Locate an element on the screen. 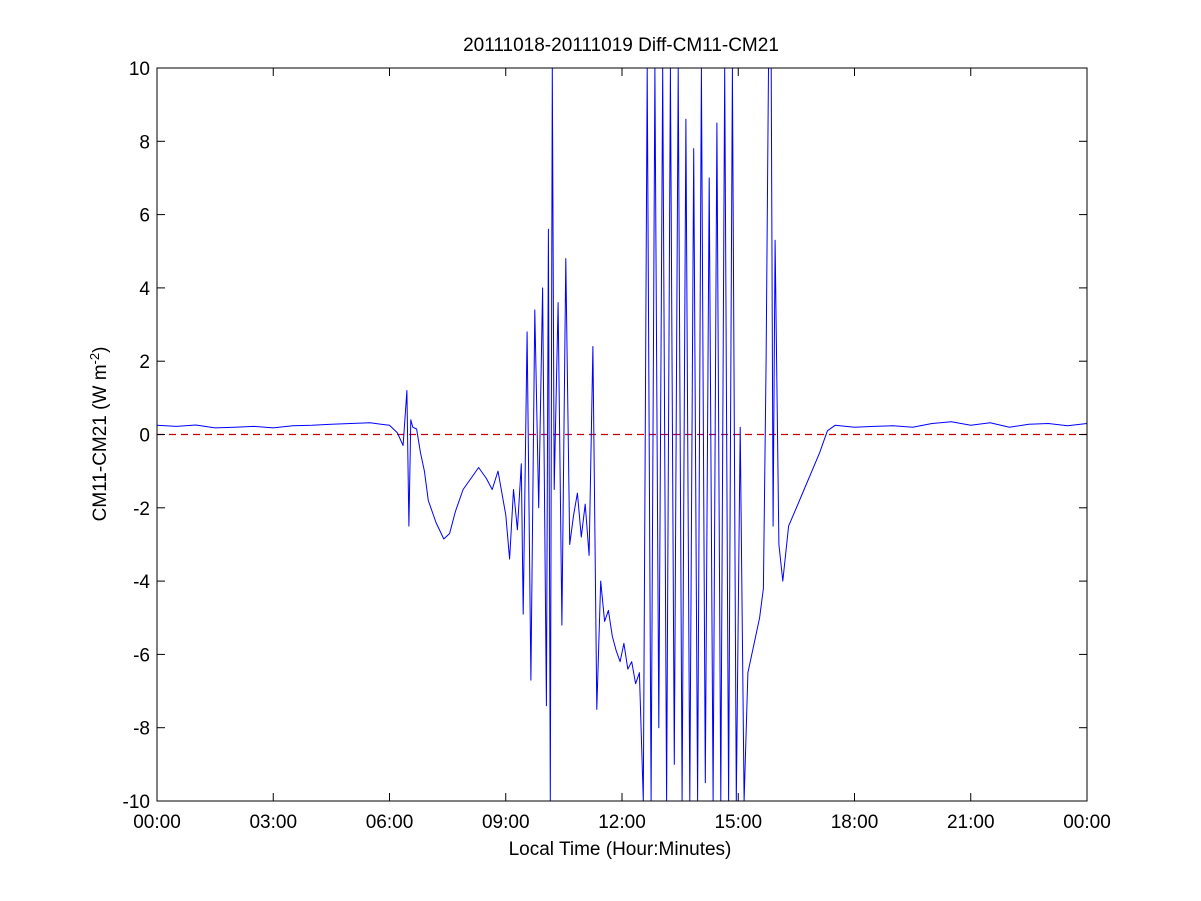 The width and height of the screenshot is (1201, 901). y-axis-label: CM11-CM21 (W m-2) is located at coordinates (99, 434).